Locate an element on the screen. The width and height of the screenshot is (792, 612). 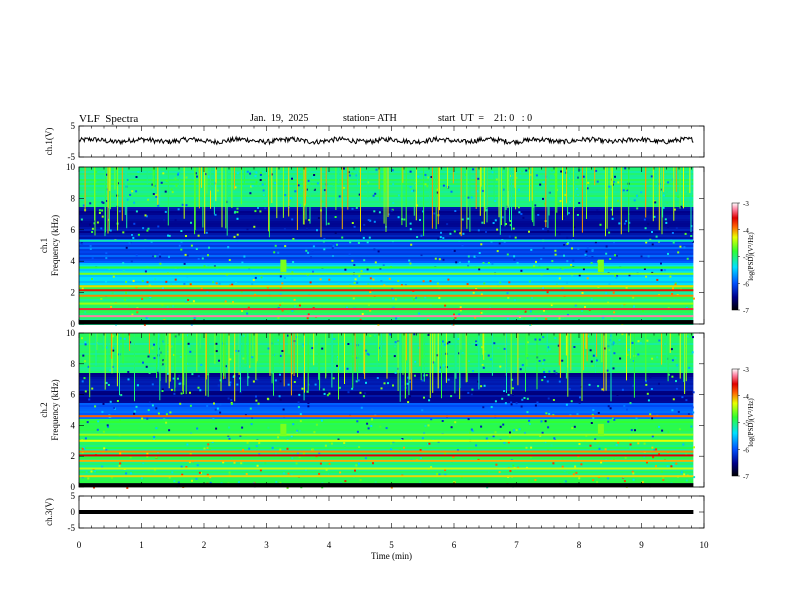
y-tick-label: 5 is located at coordinates (73, 496).